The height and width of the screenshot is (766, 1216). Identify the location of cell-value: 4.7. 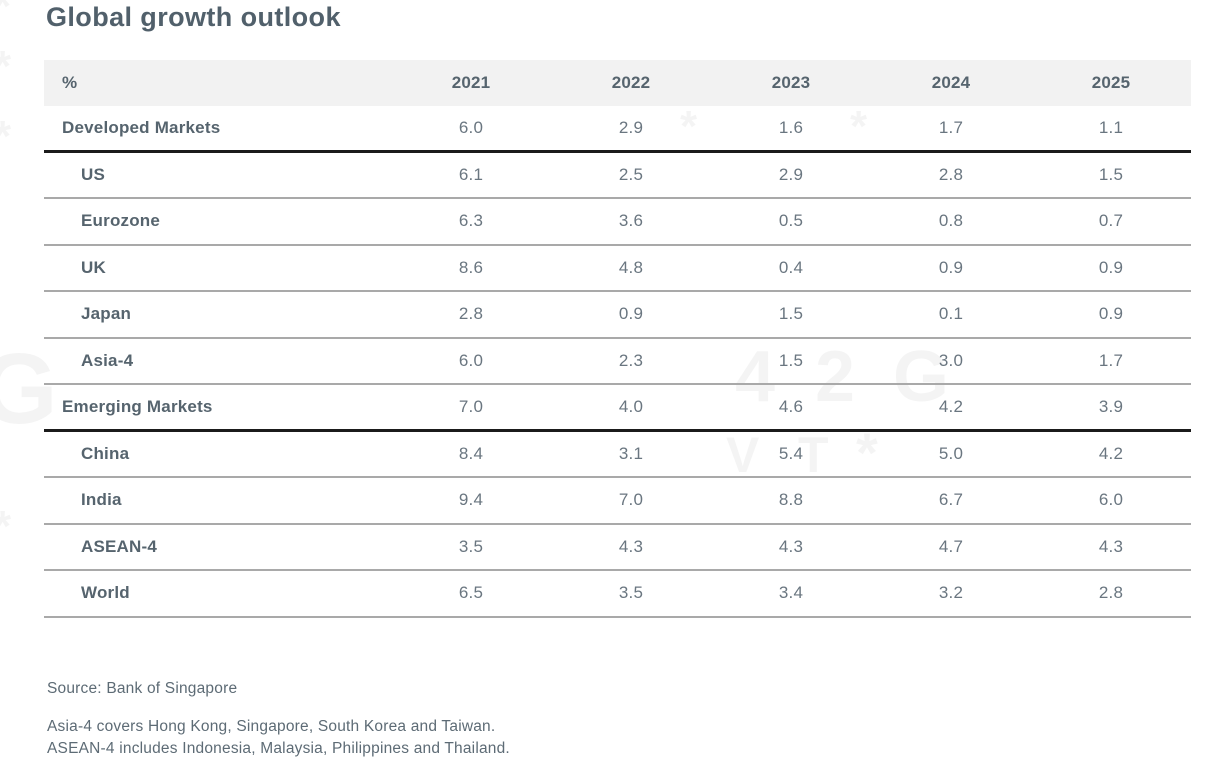
(951, 546).